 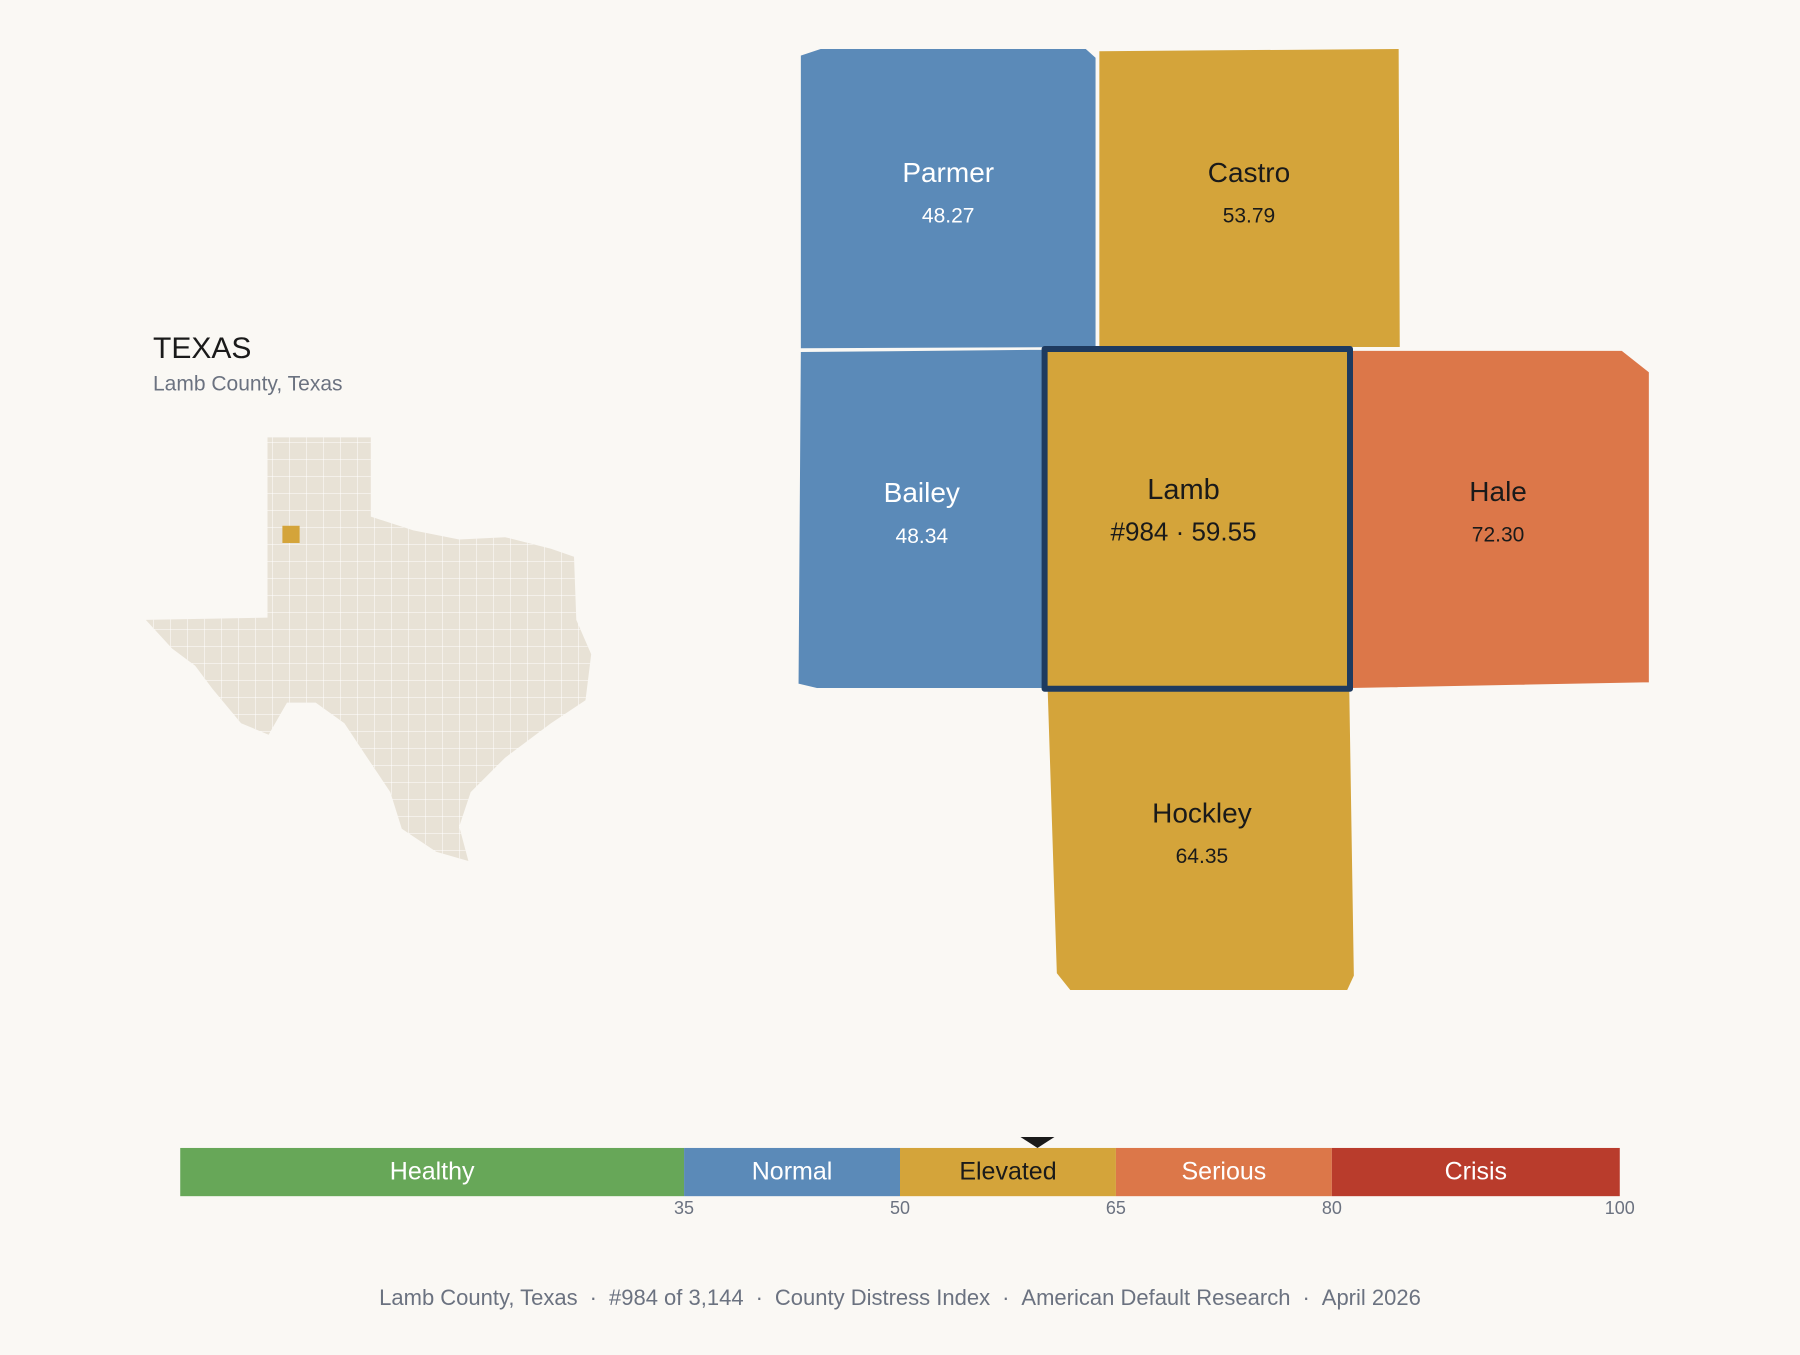 I want to click on county-name: Hale, so click(x=1498, y=491).